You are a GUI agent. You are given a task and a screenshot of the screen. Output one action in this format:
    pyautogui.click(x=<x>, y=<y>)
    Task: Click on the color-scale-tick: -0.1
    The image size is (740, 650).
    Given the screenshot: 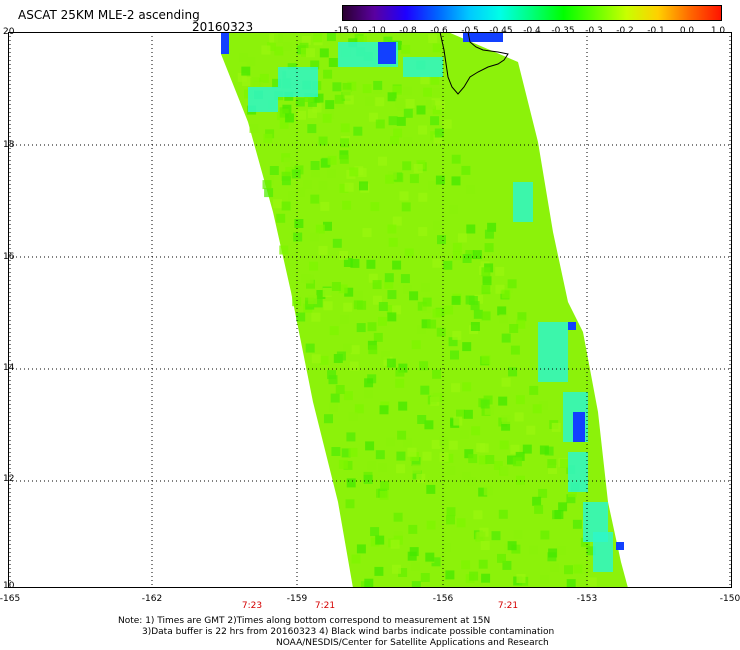 What is the action you would take?
    pyautogui.click(x=656, y=31)
    